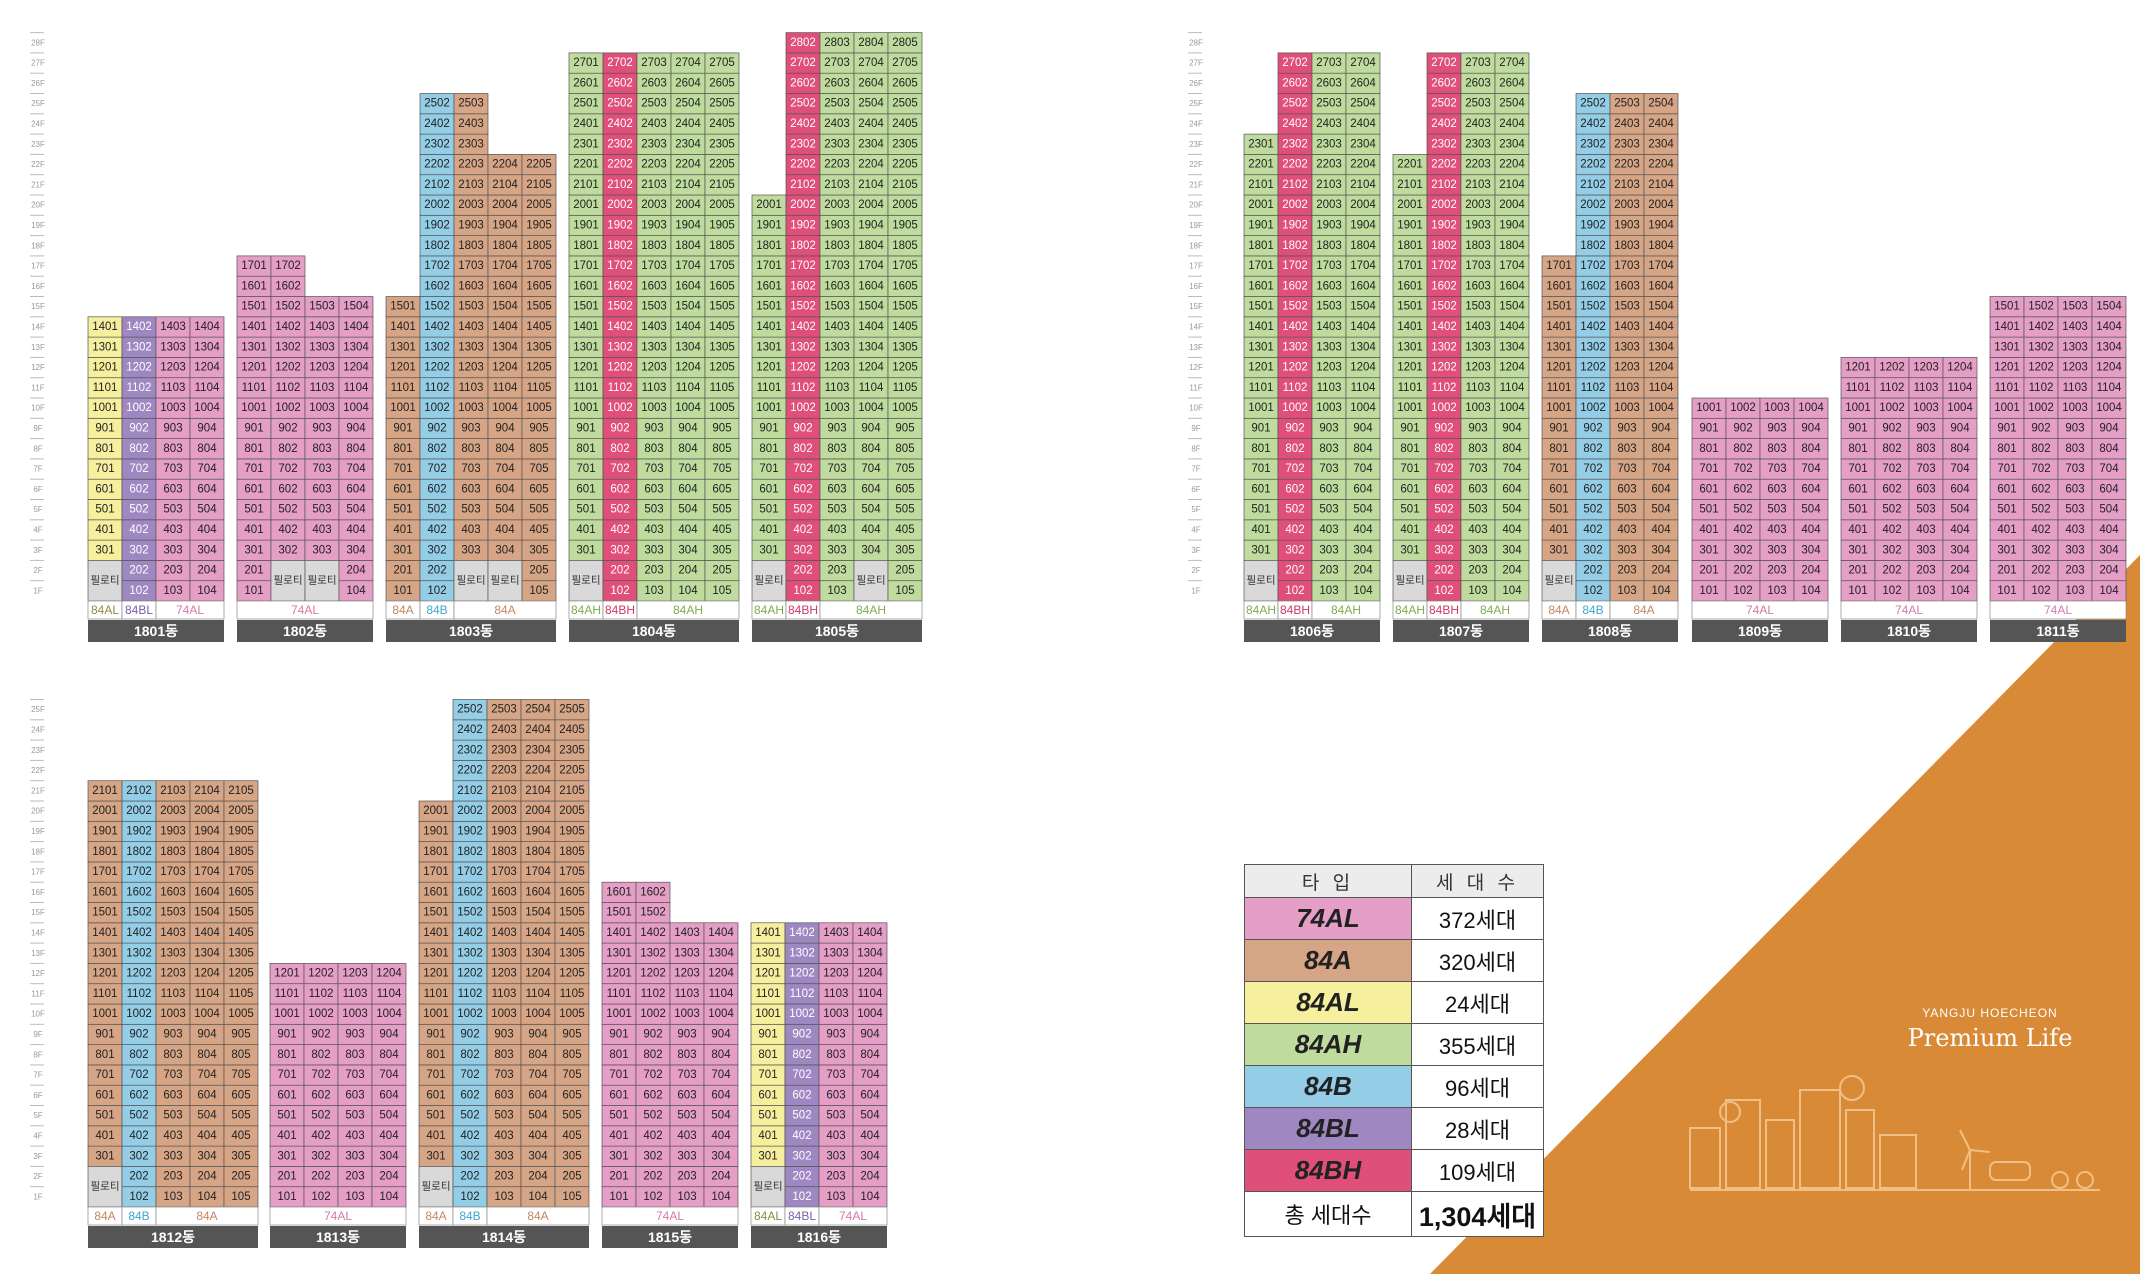 The height and width of the screenshot is (1274, 2140). What do you see at coordinates (104, 1034) in the screenshot?
I see `unit-number: 901` at bounding box center [104, 1034].